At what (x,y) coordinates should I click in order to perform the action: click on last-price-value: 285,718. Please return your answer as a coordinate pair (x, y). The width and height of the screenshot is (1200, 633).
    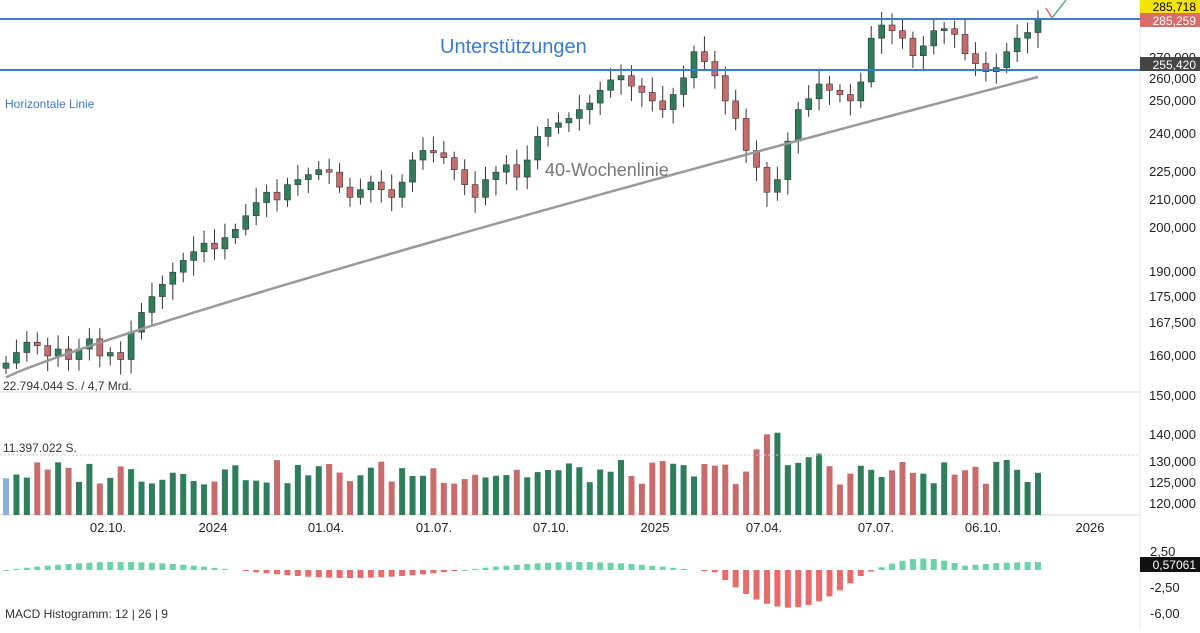
    Looking at the image, I should click on (1175, 7).